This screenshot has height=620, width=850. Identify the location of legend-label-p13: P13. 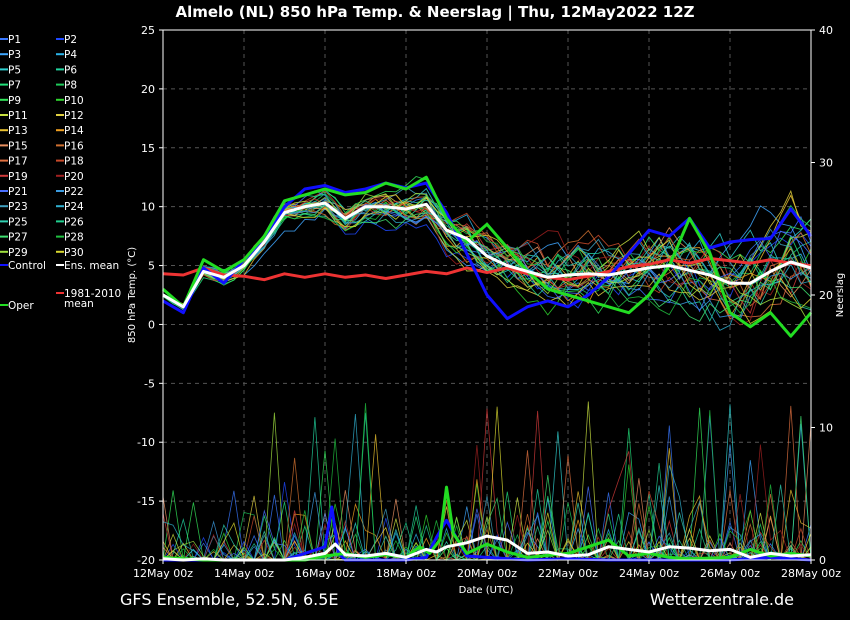
(18, 131).